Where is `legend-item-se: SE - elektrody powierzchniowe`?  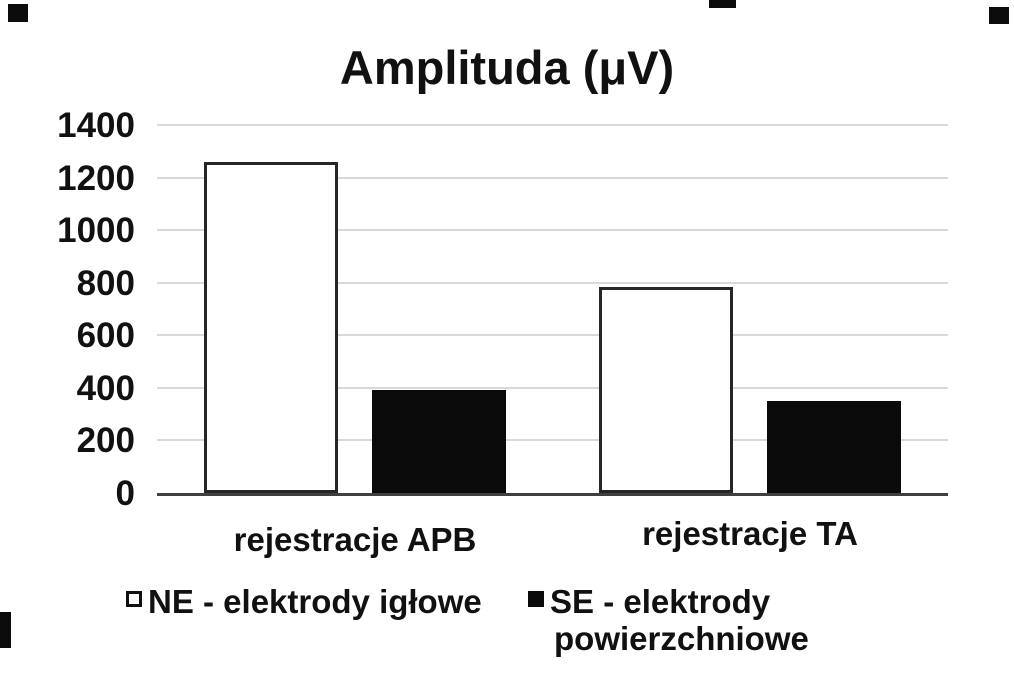
legend-item-se: SE - elektrody powierzchniowe is located at coordinates (668, 620).